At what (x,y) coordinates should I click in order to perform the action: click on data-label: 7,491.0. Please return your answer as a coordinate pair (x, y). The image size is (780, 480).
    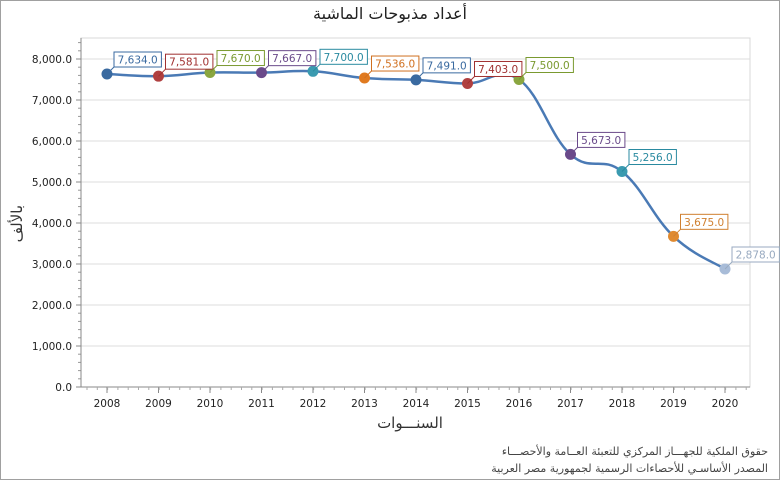
    Looking at the image, I should click on (447, 66).